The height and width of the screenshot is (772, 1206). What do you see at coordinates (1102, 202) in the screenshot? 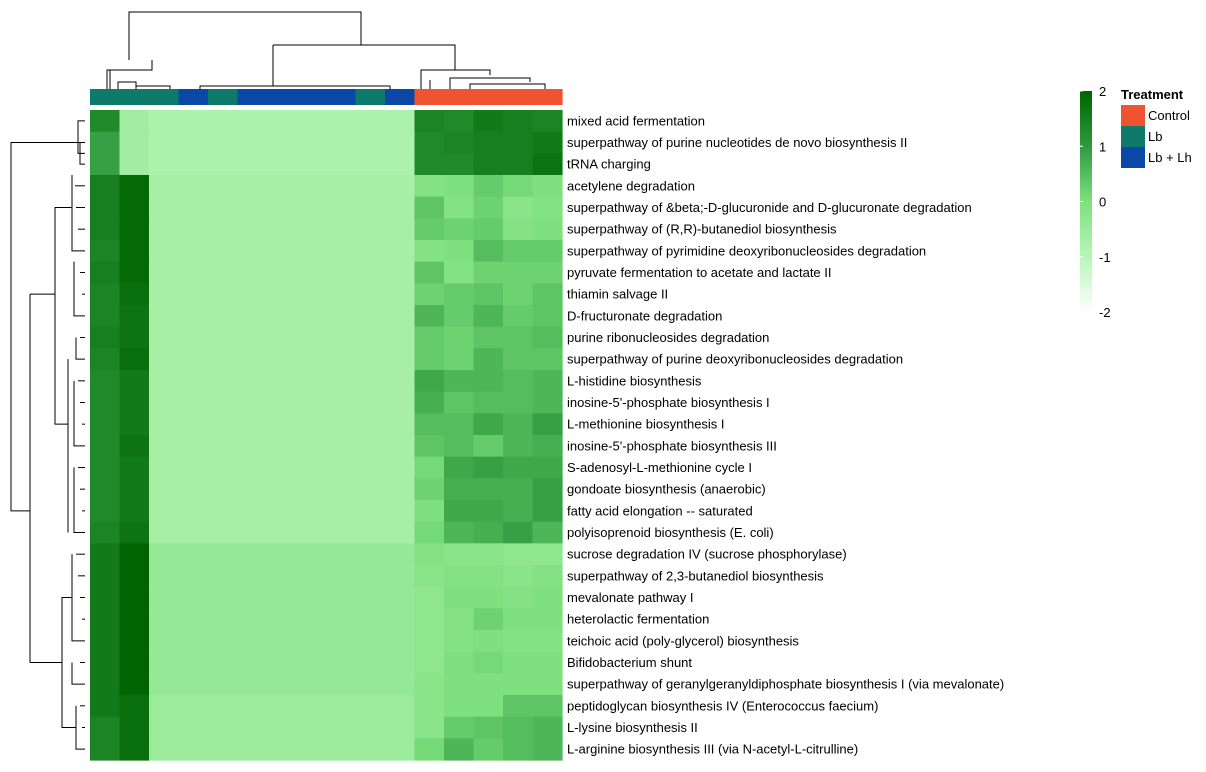
I see `color-scale-tick-label: 0` at bounding box center [1102, 202].